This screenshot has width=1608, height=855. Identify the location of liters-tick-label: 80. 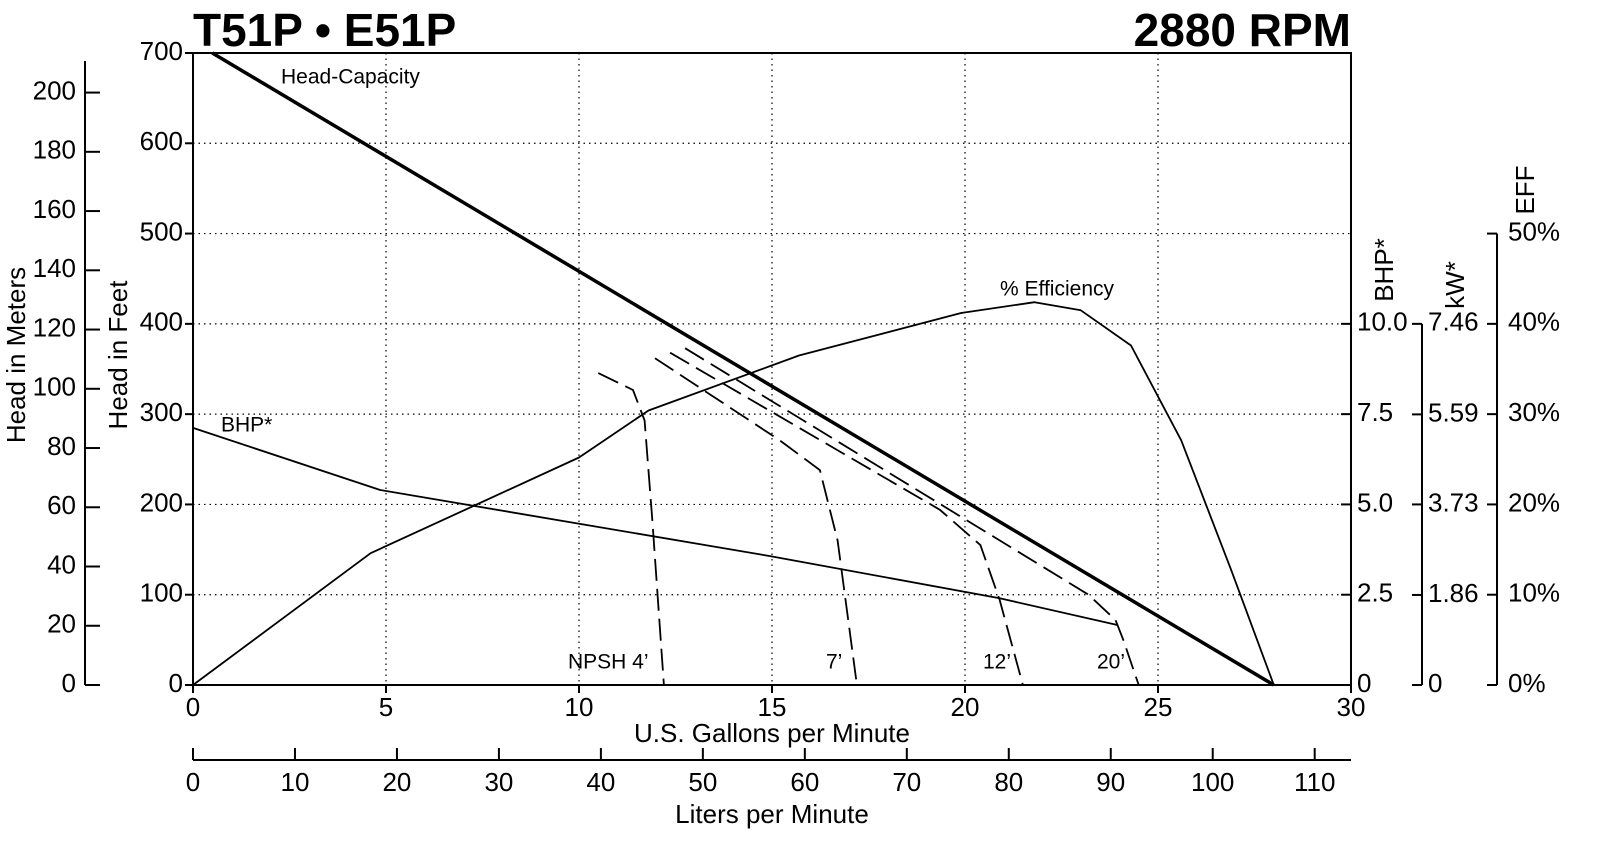
(1008, 782).